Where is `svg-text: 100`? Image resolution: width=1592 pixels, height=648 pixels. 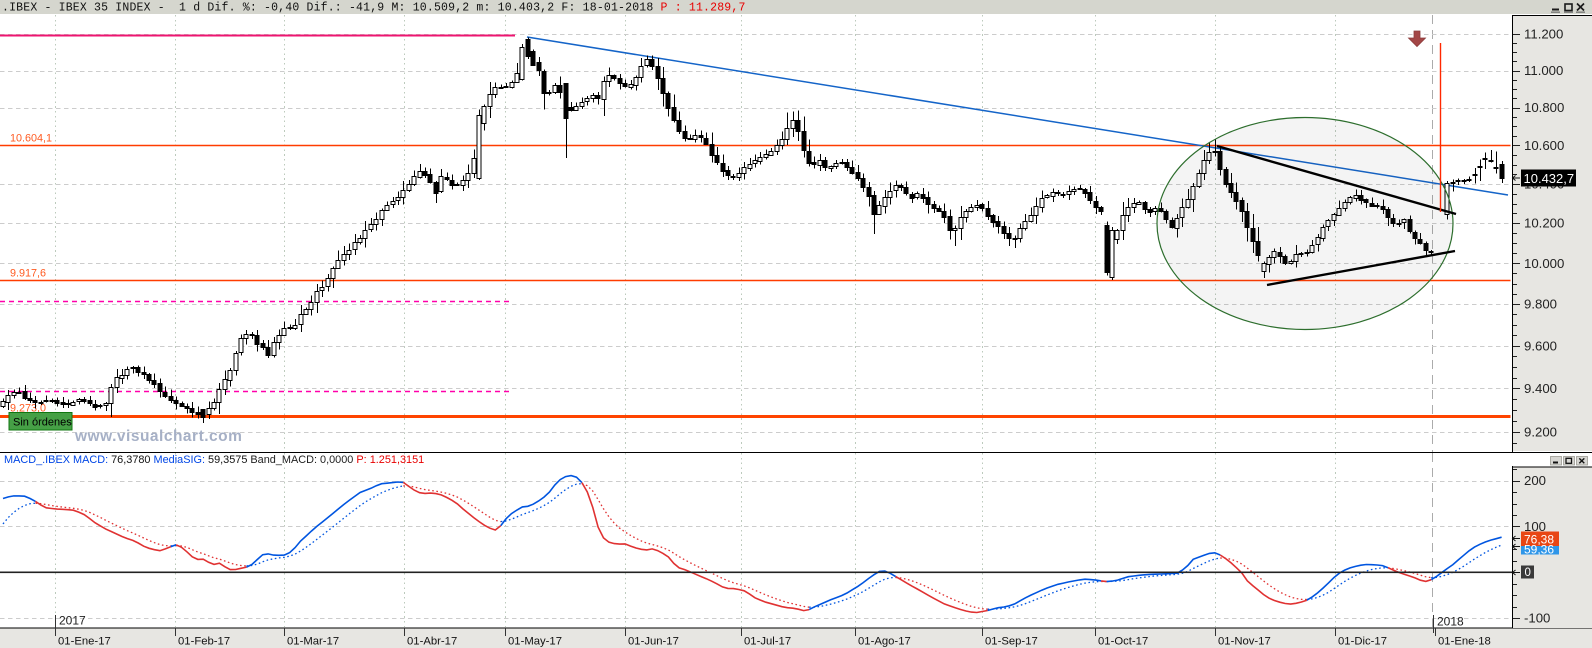
svg-text: 100 is located at coordinates (1535, 526).